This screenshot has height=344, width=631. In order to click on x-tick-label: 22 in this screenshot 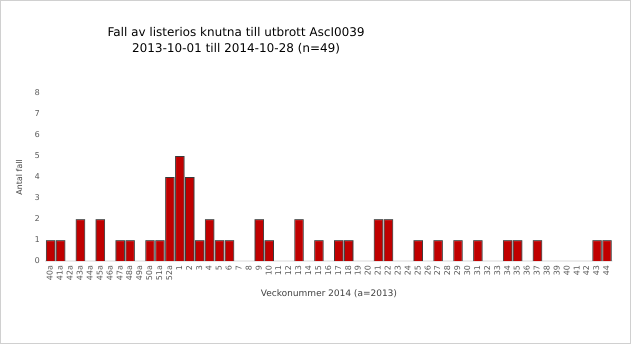, I will do `click(388, 270)`.